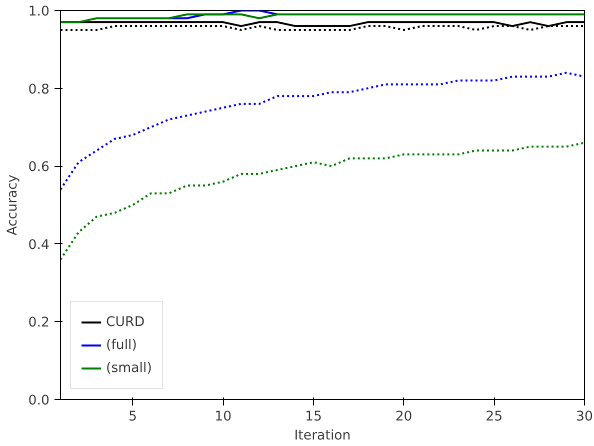 The height and width of the screenshot is (446, 594). I want to click on y-tick-label: 0.0, so click(39, 401).